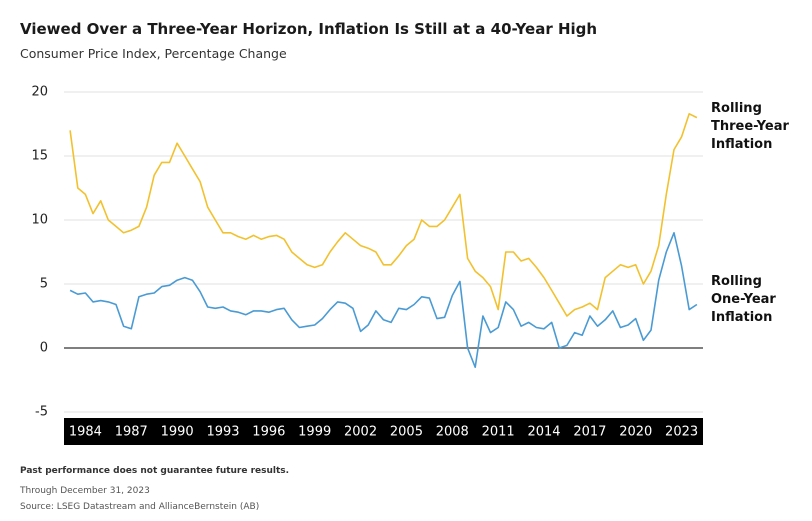 The height and width of the screenshot is (521, 812). Describe the element at coordinates (131, 432) in the screenshot. I see `x-tick-label: 1987` at that location.